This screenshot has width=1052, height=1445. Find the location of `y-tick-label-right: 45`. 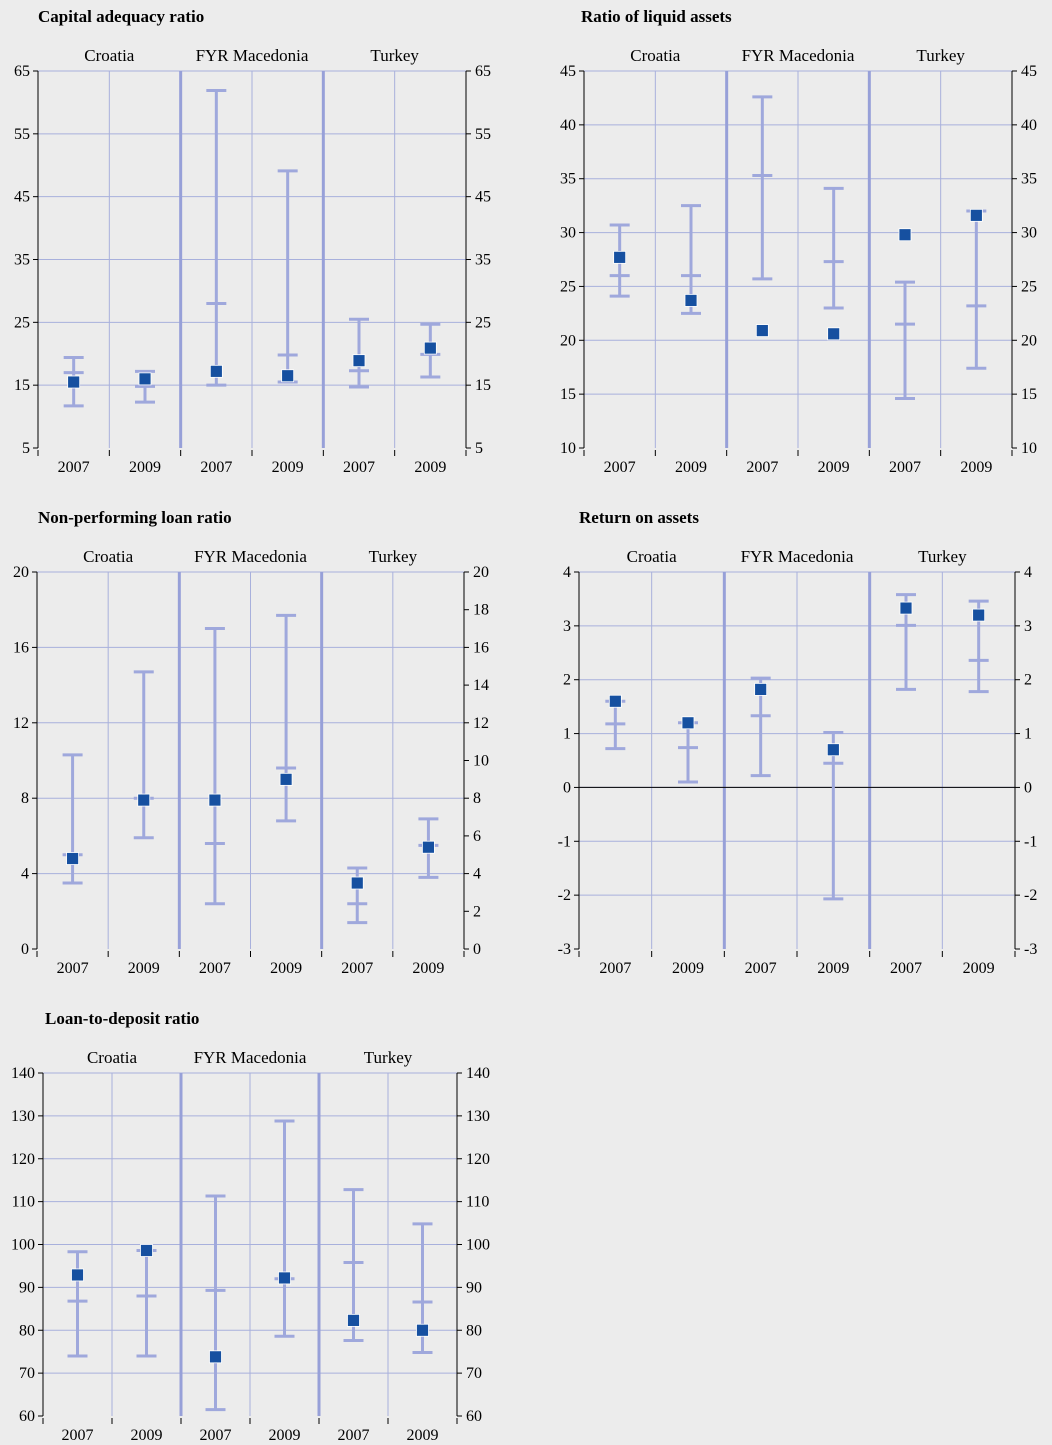

y-tick-label-right: 45 is located at coordinates (483, 197).